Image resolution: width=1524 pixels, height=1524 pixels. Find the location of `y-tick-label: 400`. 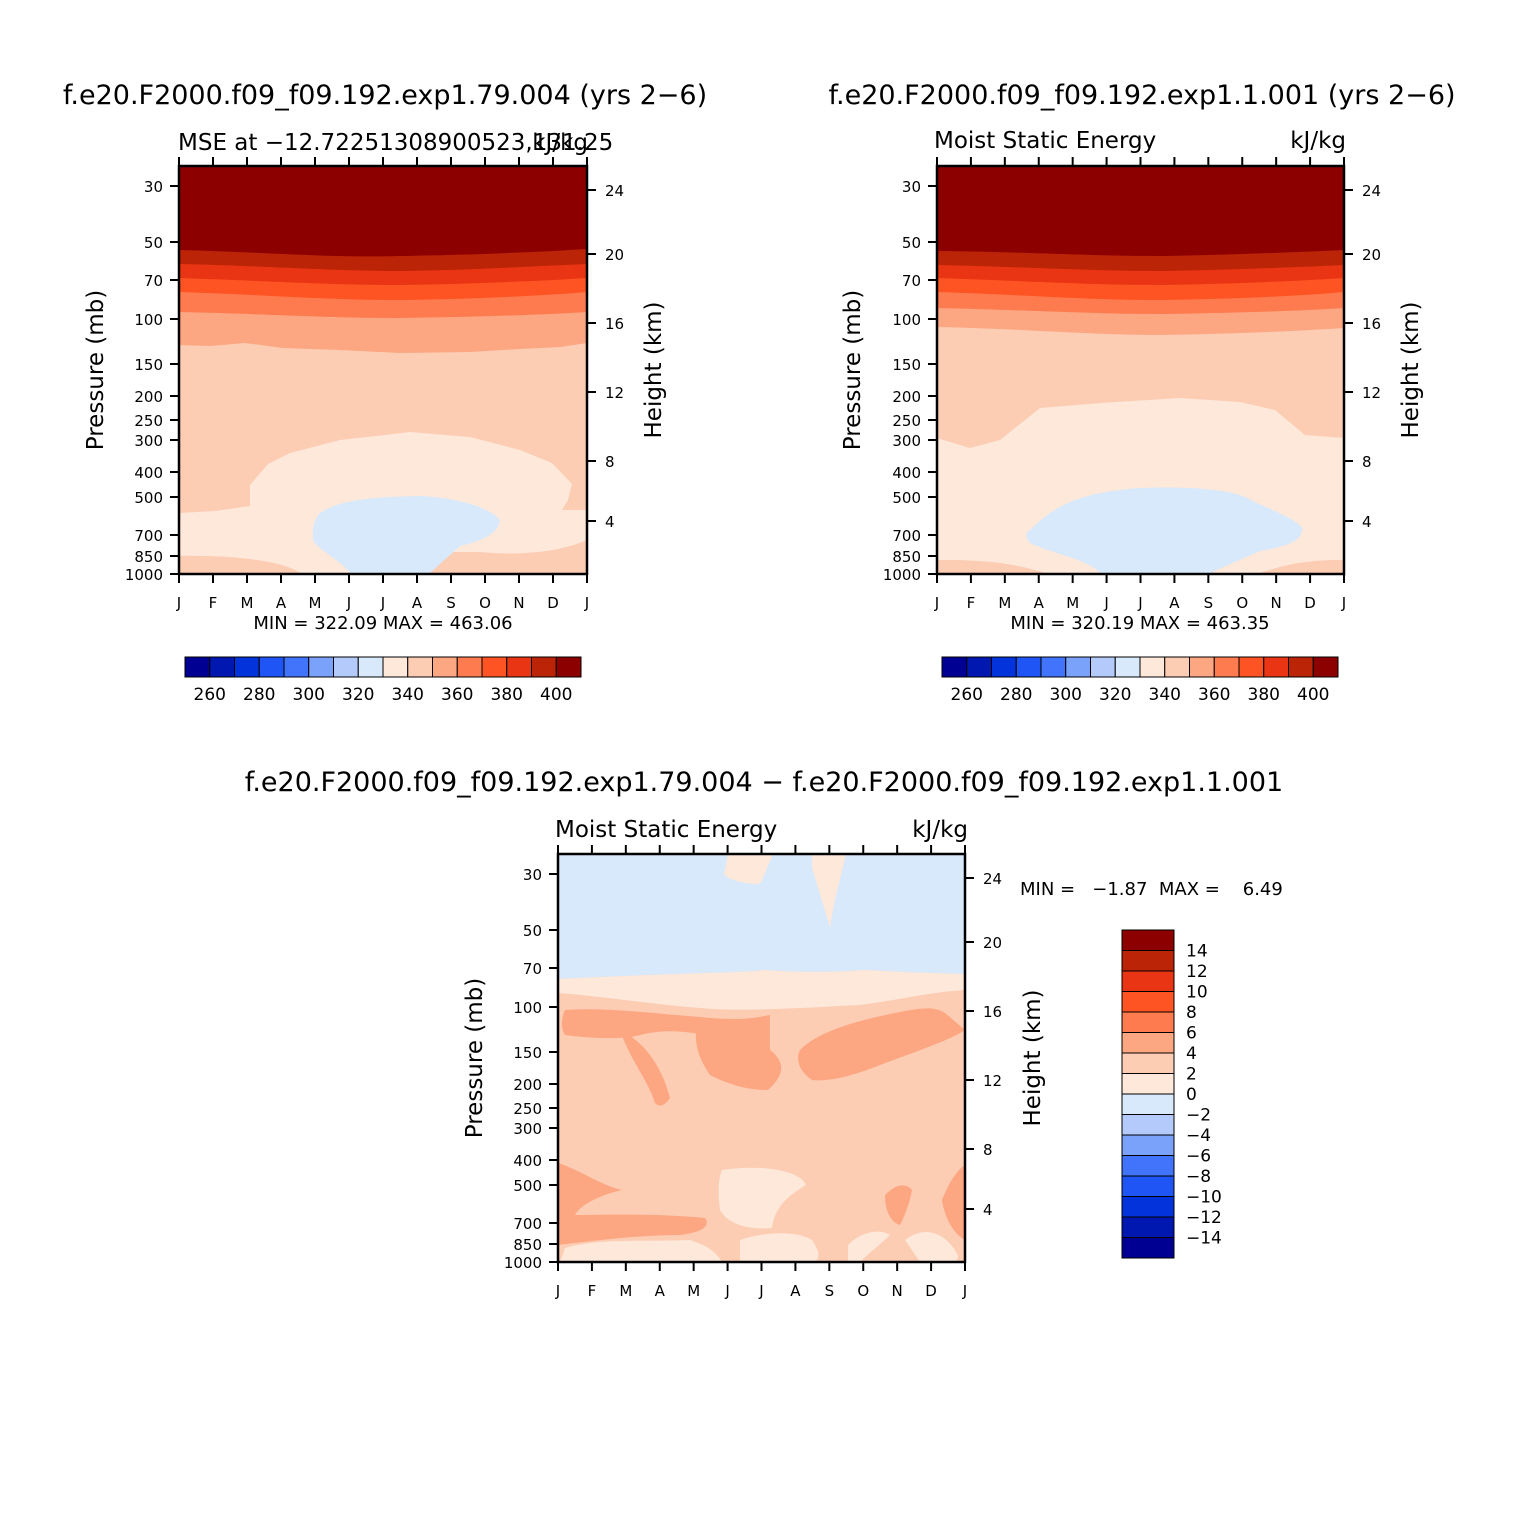

y-tick-label: 400 is located at coordinates (906, 473).